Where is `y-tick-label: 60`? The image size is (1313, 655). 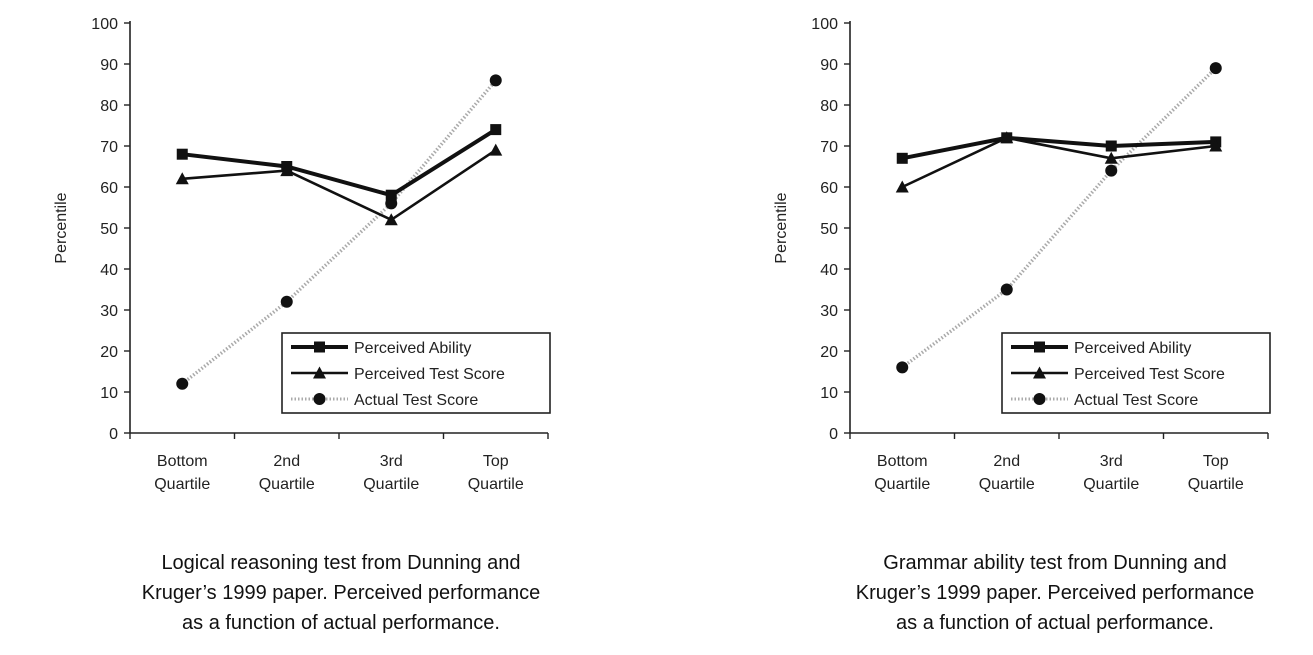 y-tick-label: 60 is located at coordinates (829, 188).